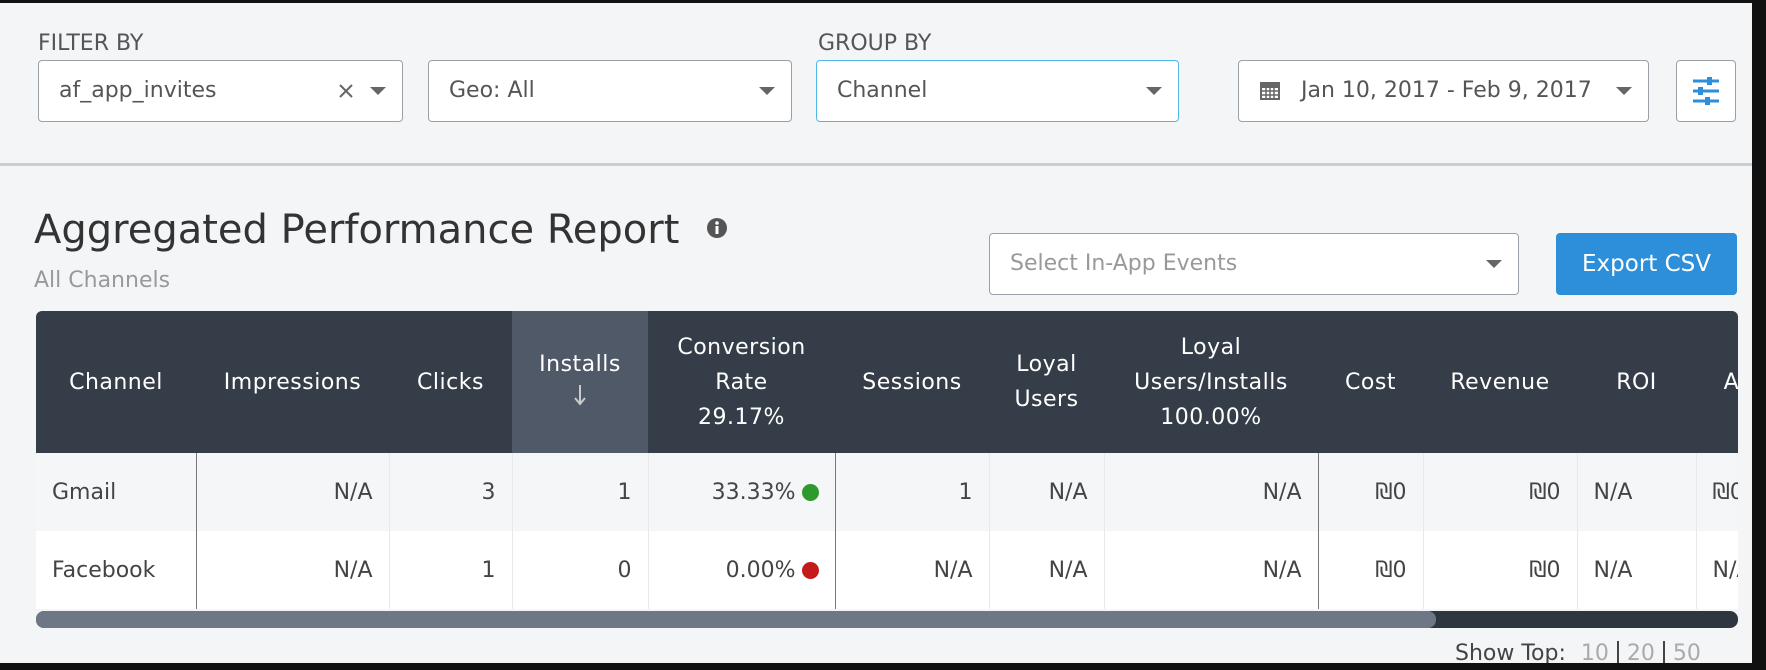 This screenshot has width=1766, height=670. I want to click on column-header: Revenue, so click(1500, 382).